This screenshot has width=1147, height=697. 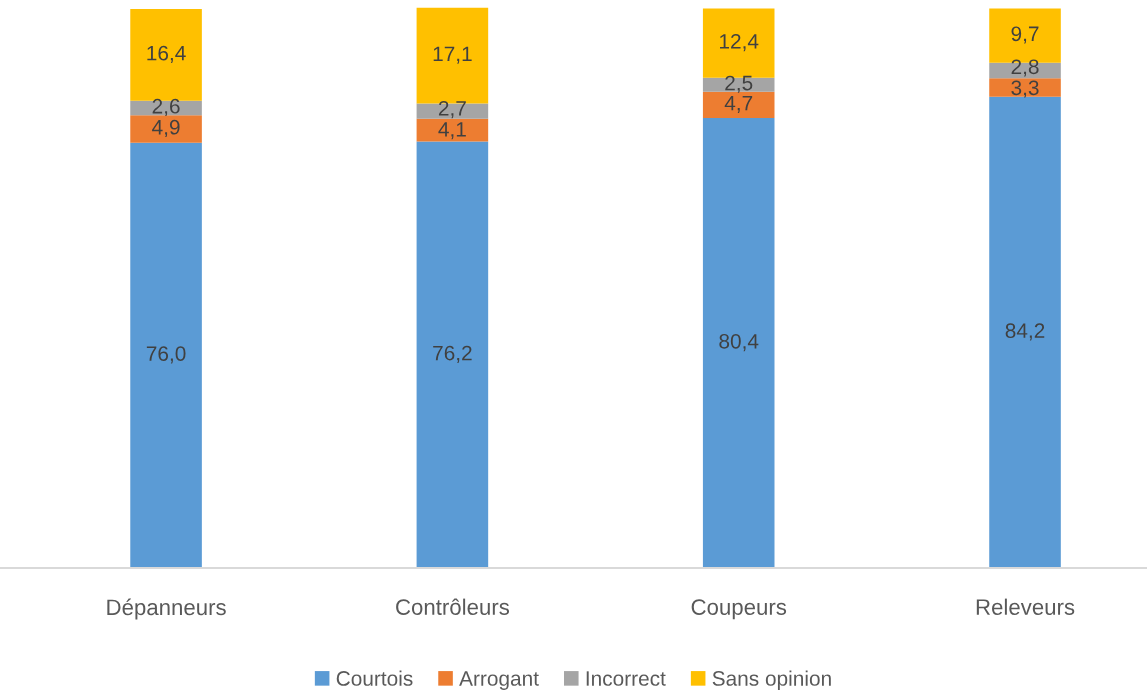 I want to click on data-label: 3,3, so click(x=1025, y=89).